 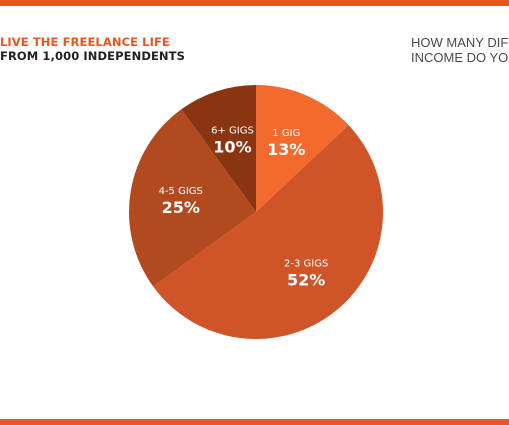 What do you see at coordinates (181, 191) in the screenshot?
I see `slice-category-label: 4-5 GIGS` at bounding box center [181, 191].